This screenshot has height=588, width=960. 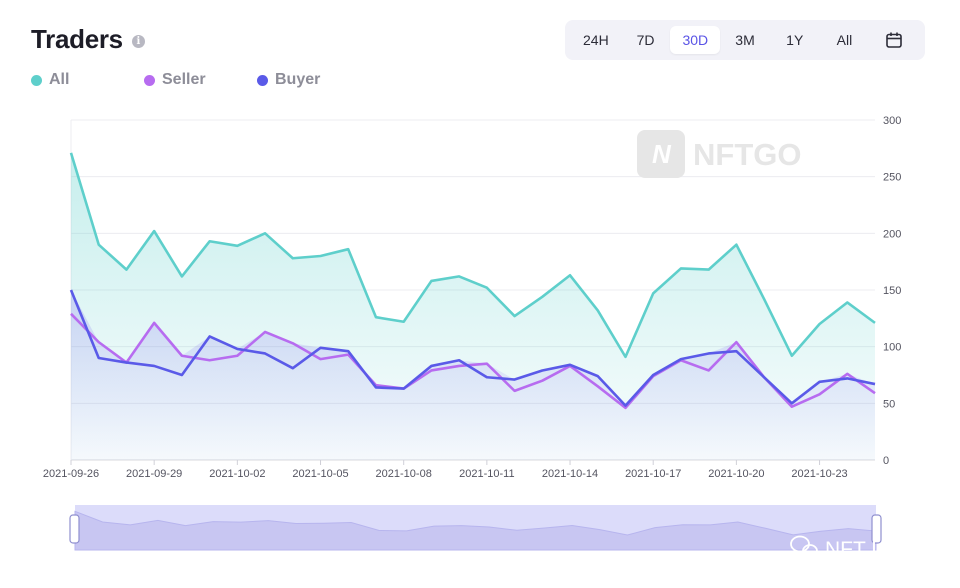 I want to click on legend-label-all: All, so click(x=59, y=79).